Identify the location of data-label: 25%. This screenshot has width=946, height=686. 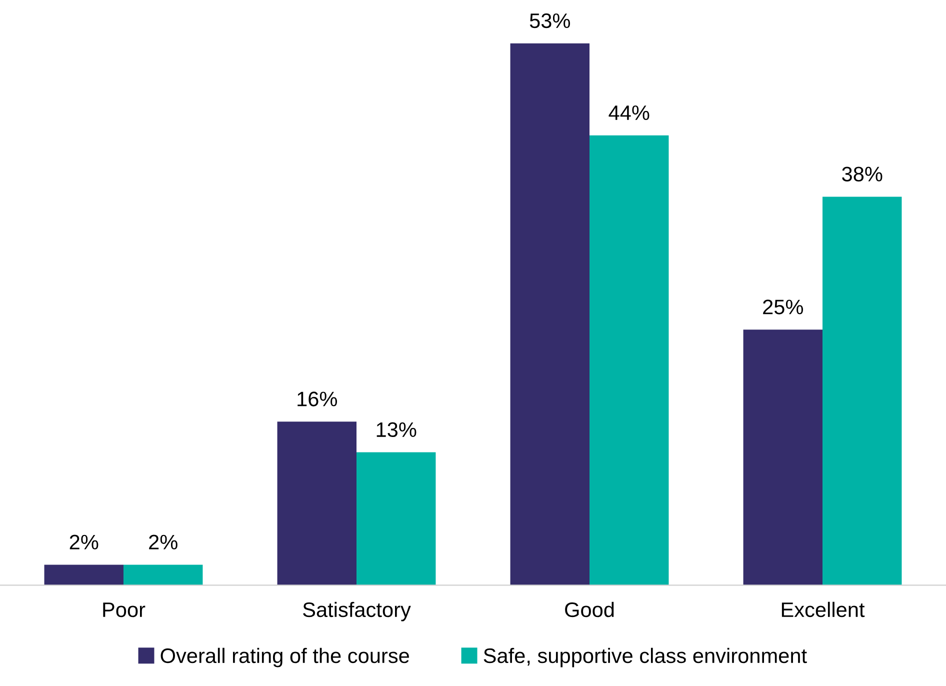
(783, 307).